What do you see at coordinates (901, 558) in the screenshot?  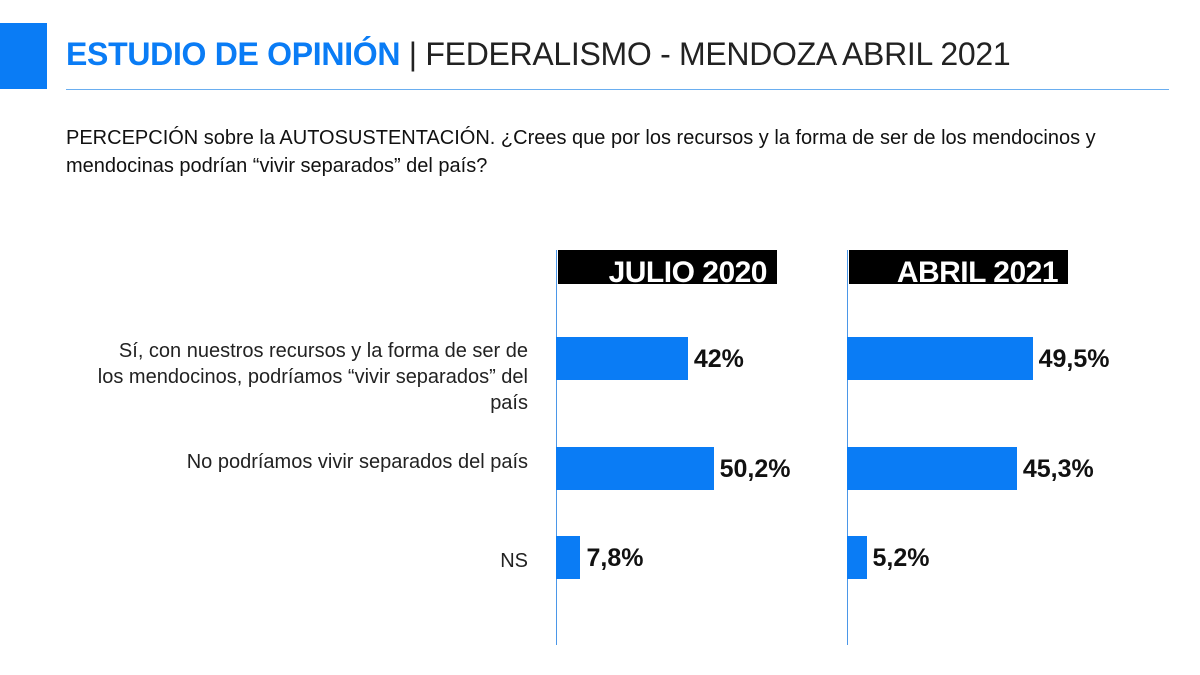 I see `data-label: 5,2%` at bounding box center [901, 558].